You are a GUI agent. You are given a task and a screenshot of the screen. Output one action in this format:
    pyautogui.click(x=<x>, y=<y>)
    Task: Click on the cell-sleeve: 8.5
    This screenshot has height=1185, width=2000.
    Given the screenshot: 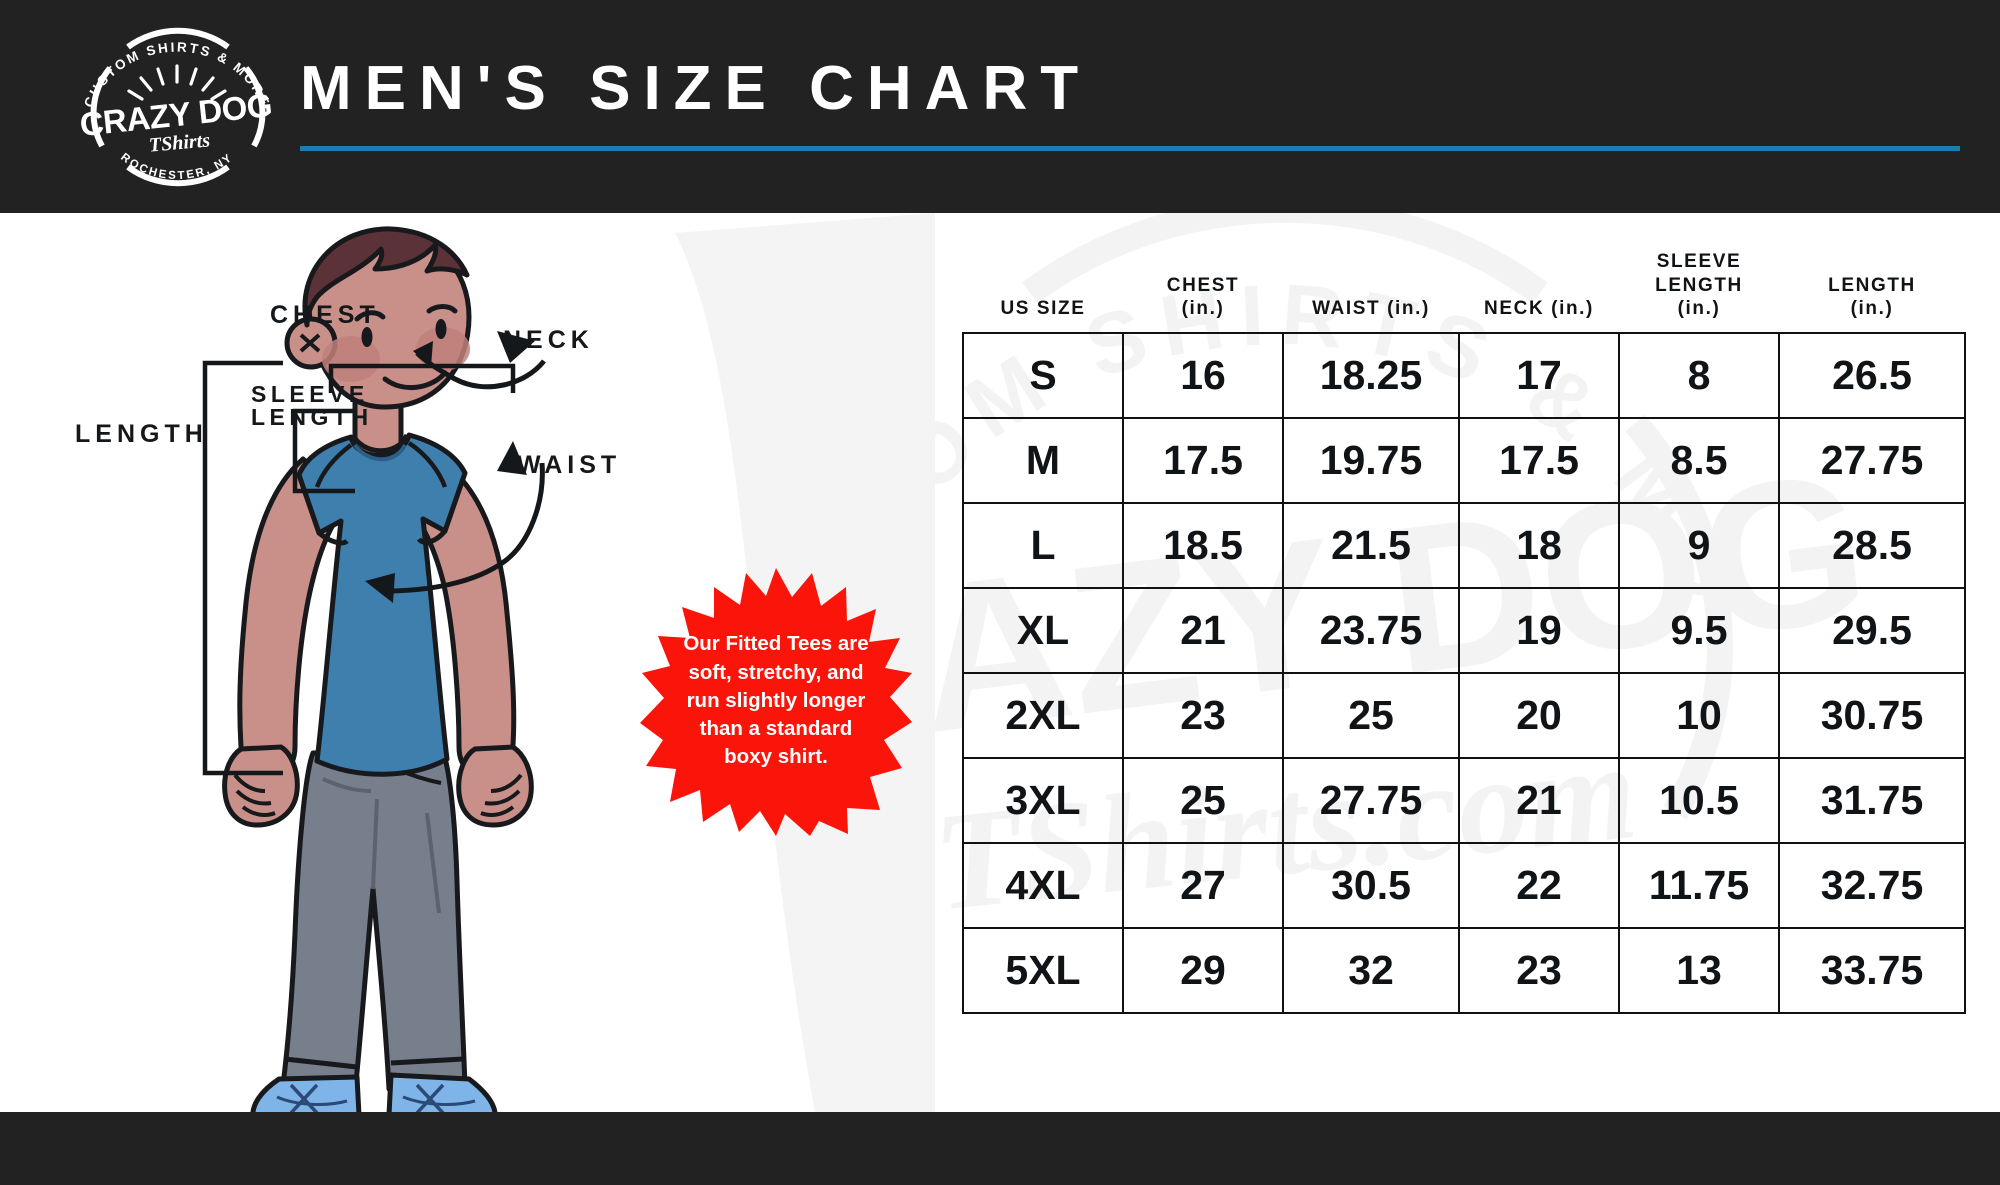 What is the action you would take?
    pyautogui.click(x=1699, y=460)
    